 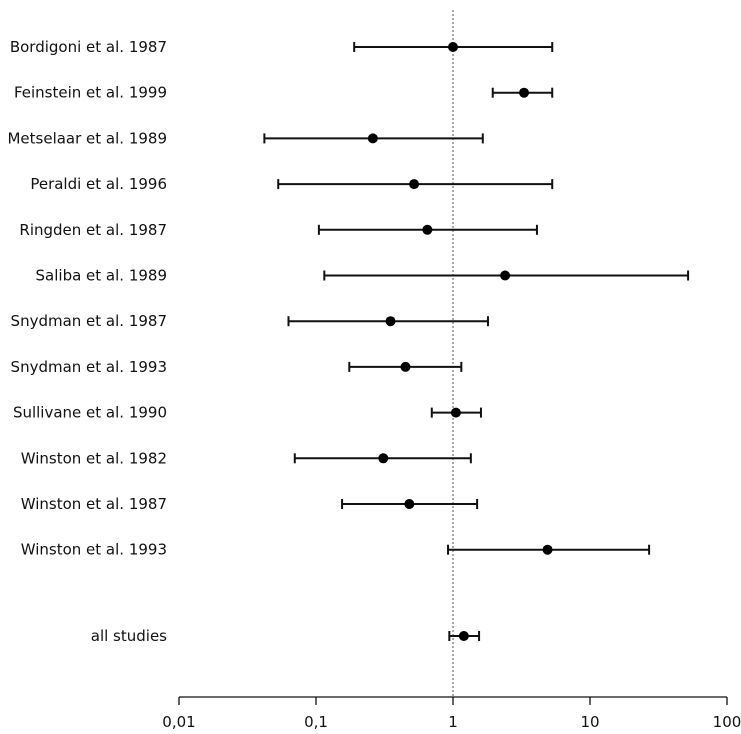 What do you see at coordinates (89, 367) in the screenshot?
I see `study-label: Snydman et al. 1993` at bounding box center [89, 367].